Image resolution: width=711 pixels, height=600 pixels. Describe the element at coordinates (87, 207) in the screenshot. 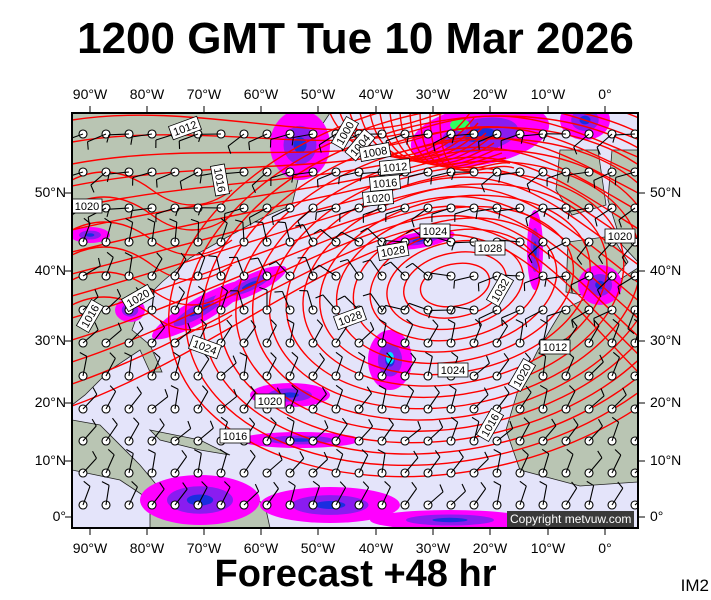

I see `svg-text: 1020` at that location.